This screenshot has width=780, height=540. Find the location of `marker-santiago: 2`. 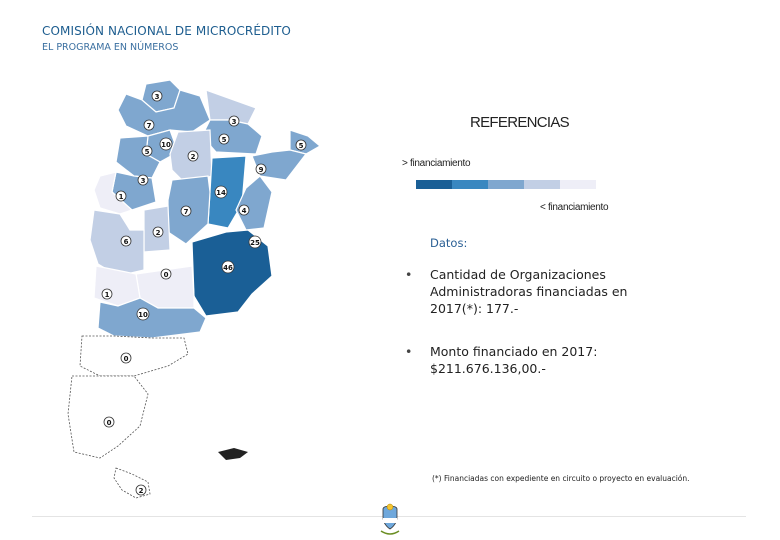

marker-santiago: 2 is located at coordinates (193, 156).